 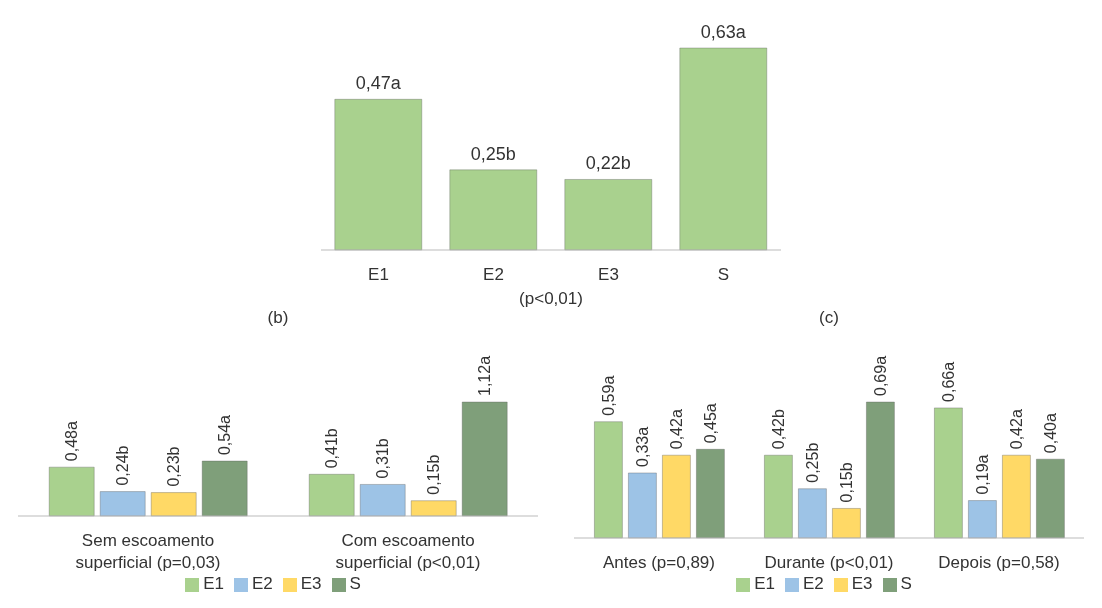 I want to click on x-tick-label: Sem escoamento superficial (p=0,03), so click(x=148, y=551).